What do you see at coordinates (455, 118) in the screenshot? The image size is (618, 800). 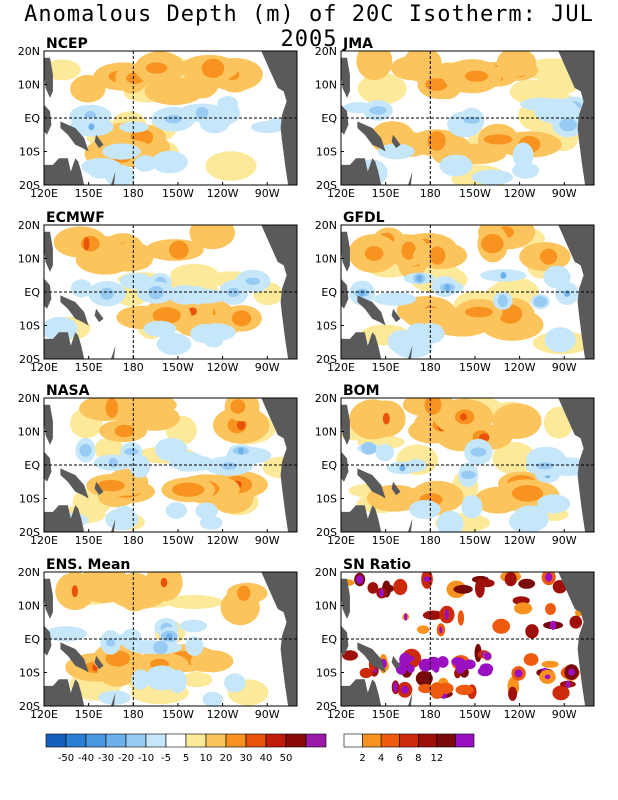 I see `map-panel: JMA 120E 150E 180 150W 120W 90W 20N 10N EQ 10S 20S` at bounding box center [455, 118].